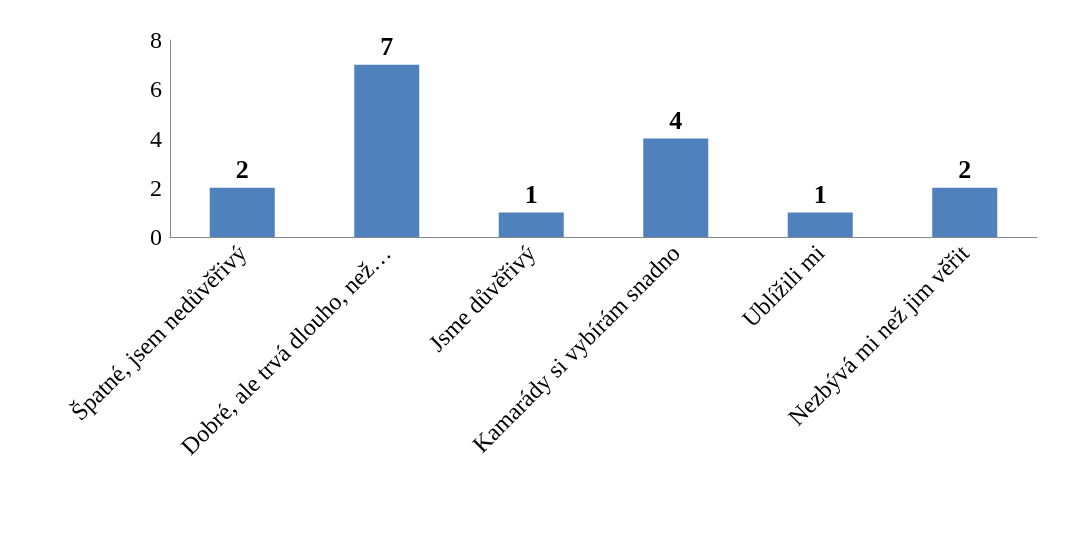 This screenshot has height=537, width=1067. What do you see at coordinates (676, 120) in the screenshot?
I see `data-label: 4` at bounding box center [676, 120].